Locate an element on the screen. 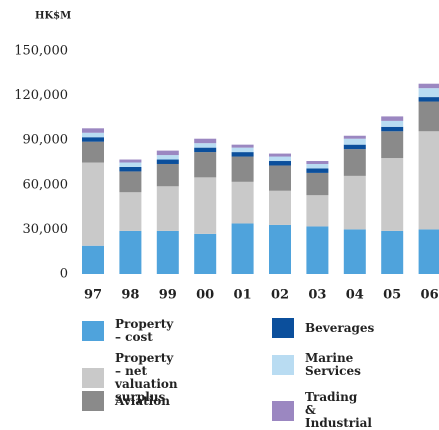  y-tick-label: 0 is located at coordinates (64, 274).